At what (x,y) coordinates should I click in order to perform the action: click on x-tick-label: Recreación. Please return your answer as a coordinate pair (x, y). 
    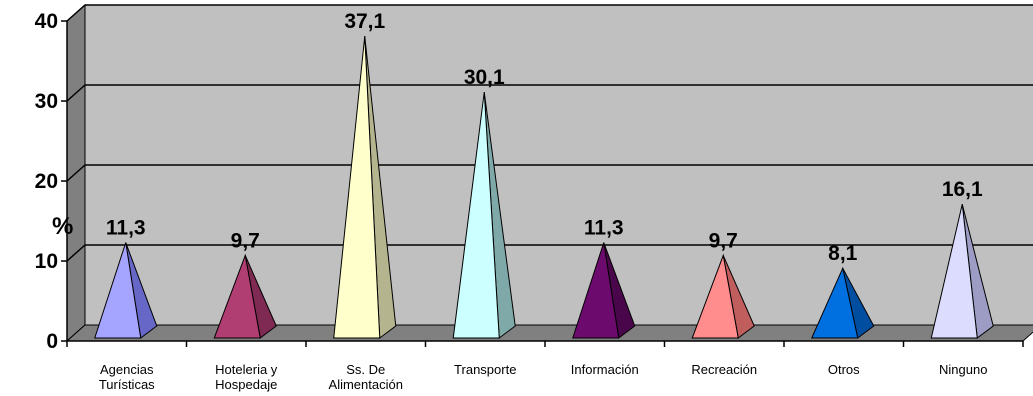
    Looking at the image, I should click on (724, 369).